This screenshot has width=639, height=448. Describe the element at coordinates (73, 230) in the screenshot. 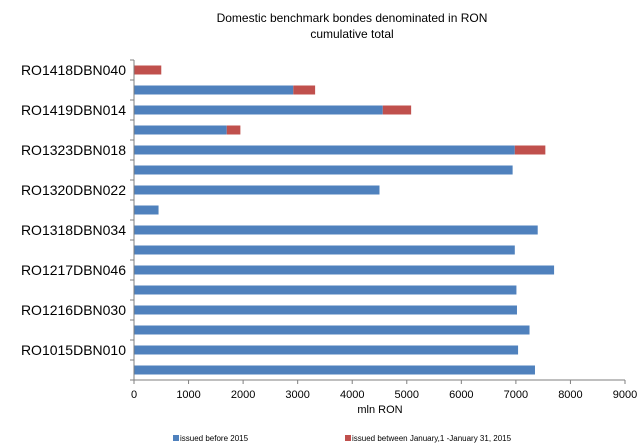

I see `category-label: RO1318DBN034` at that location.